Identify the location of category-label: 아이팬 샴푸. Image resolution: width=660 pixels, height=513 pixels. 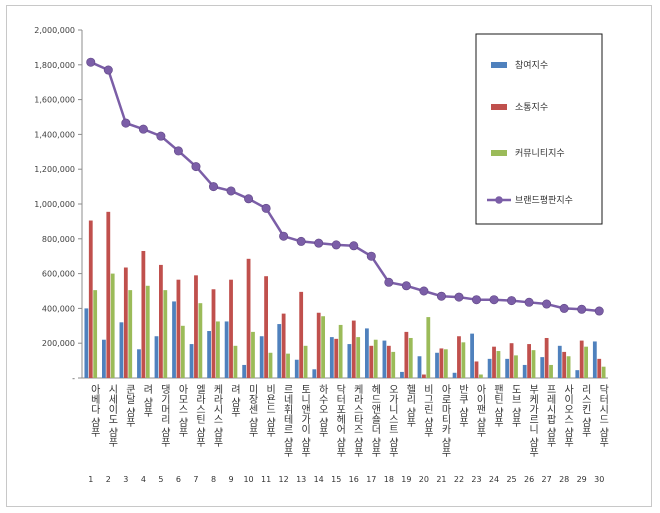
(480, 411).